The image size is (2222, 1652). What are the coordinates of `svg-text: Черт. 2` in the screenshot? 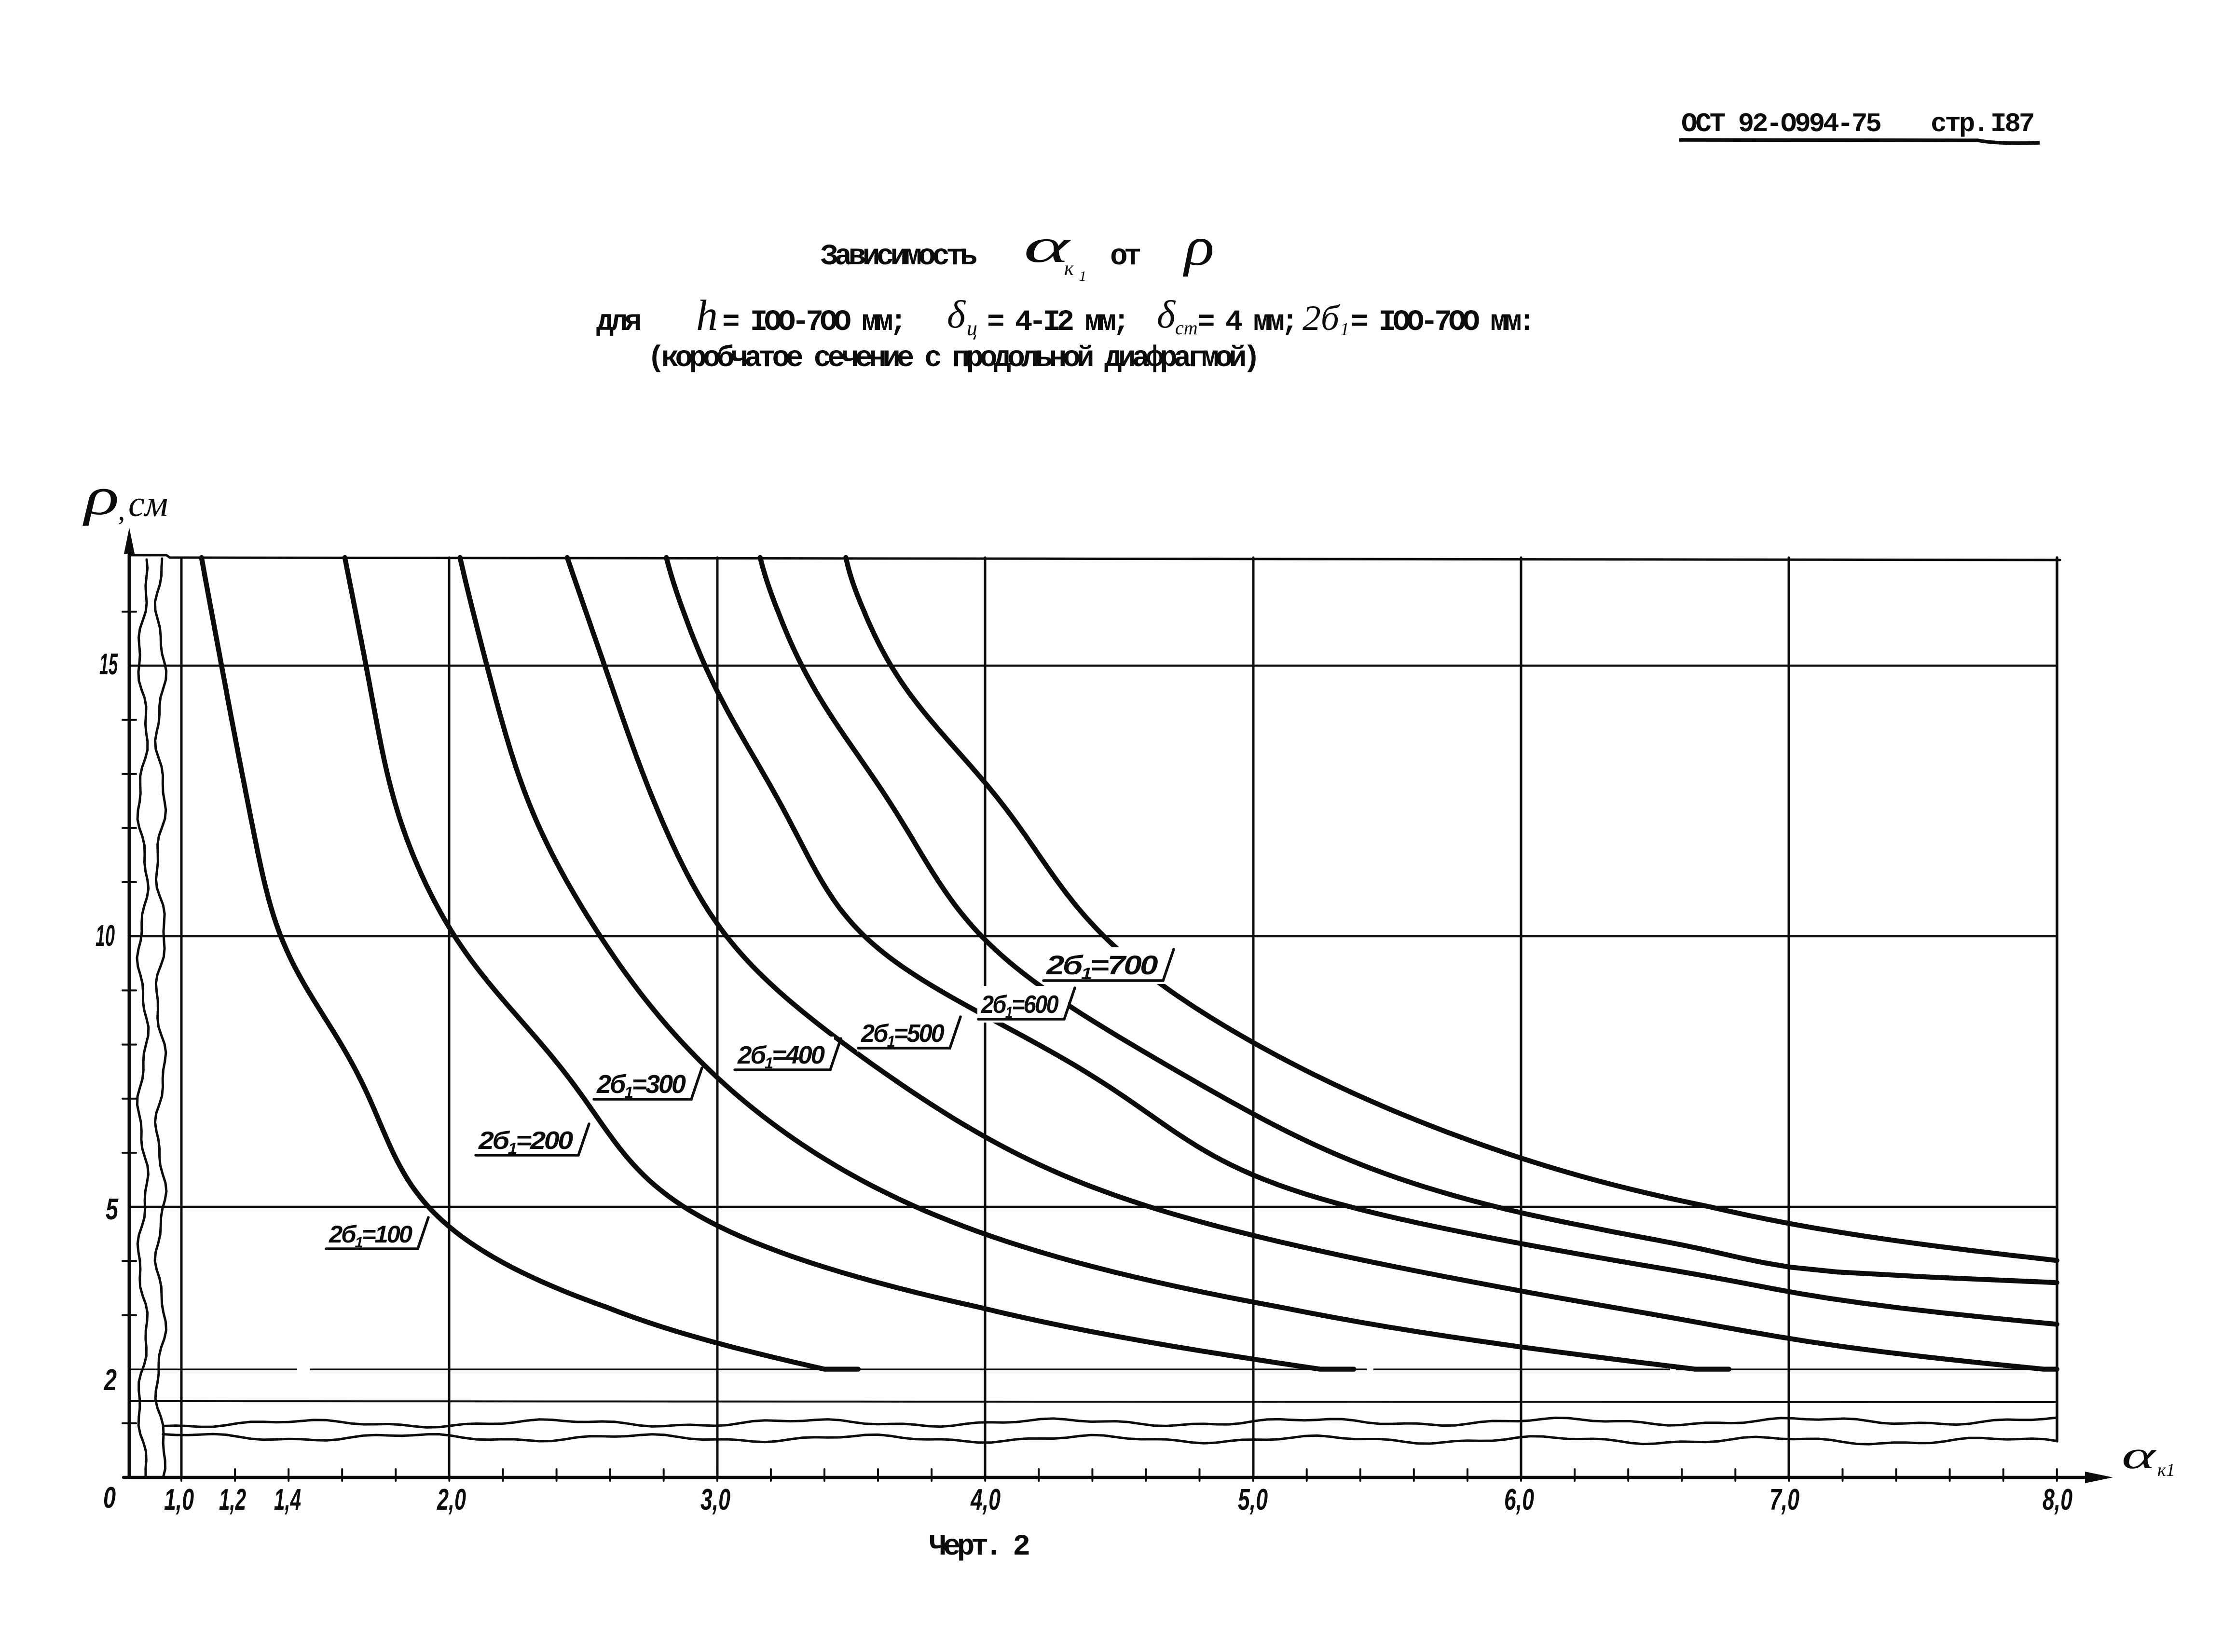 It's located at (979, 1547).